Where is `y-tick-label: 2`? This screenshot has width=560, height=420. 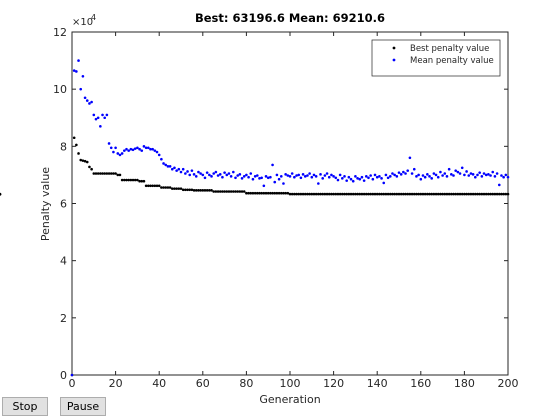 y-tick-label: 2 is located at coordinates (63, 318).